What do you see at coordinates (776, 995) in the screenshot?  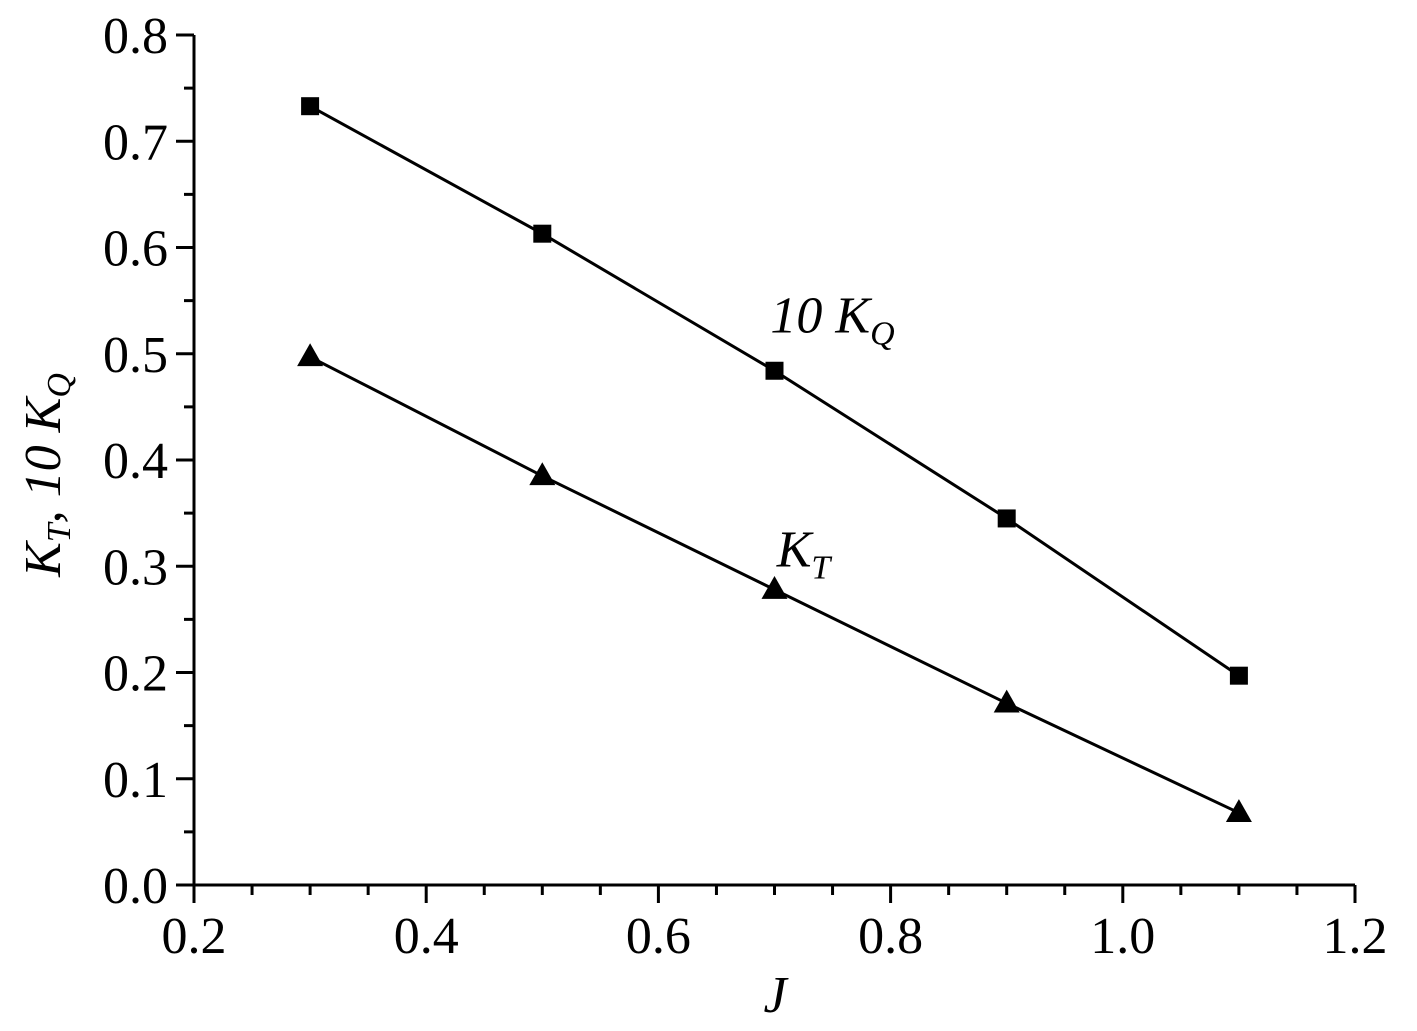 I see `x-axis-title: J` at bounding box center [776, 995].